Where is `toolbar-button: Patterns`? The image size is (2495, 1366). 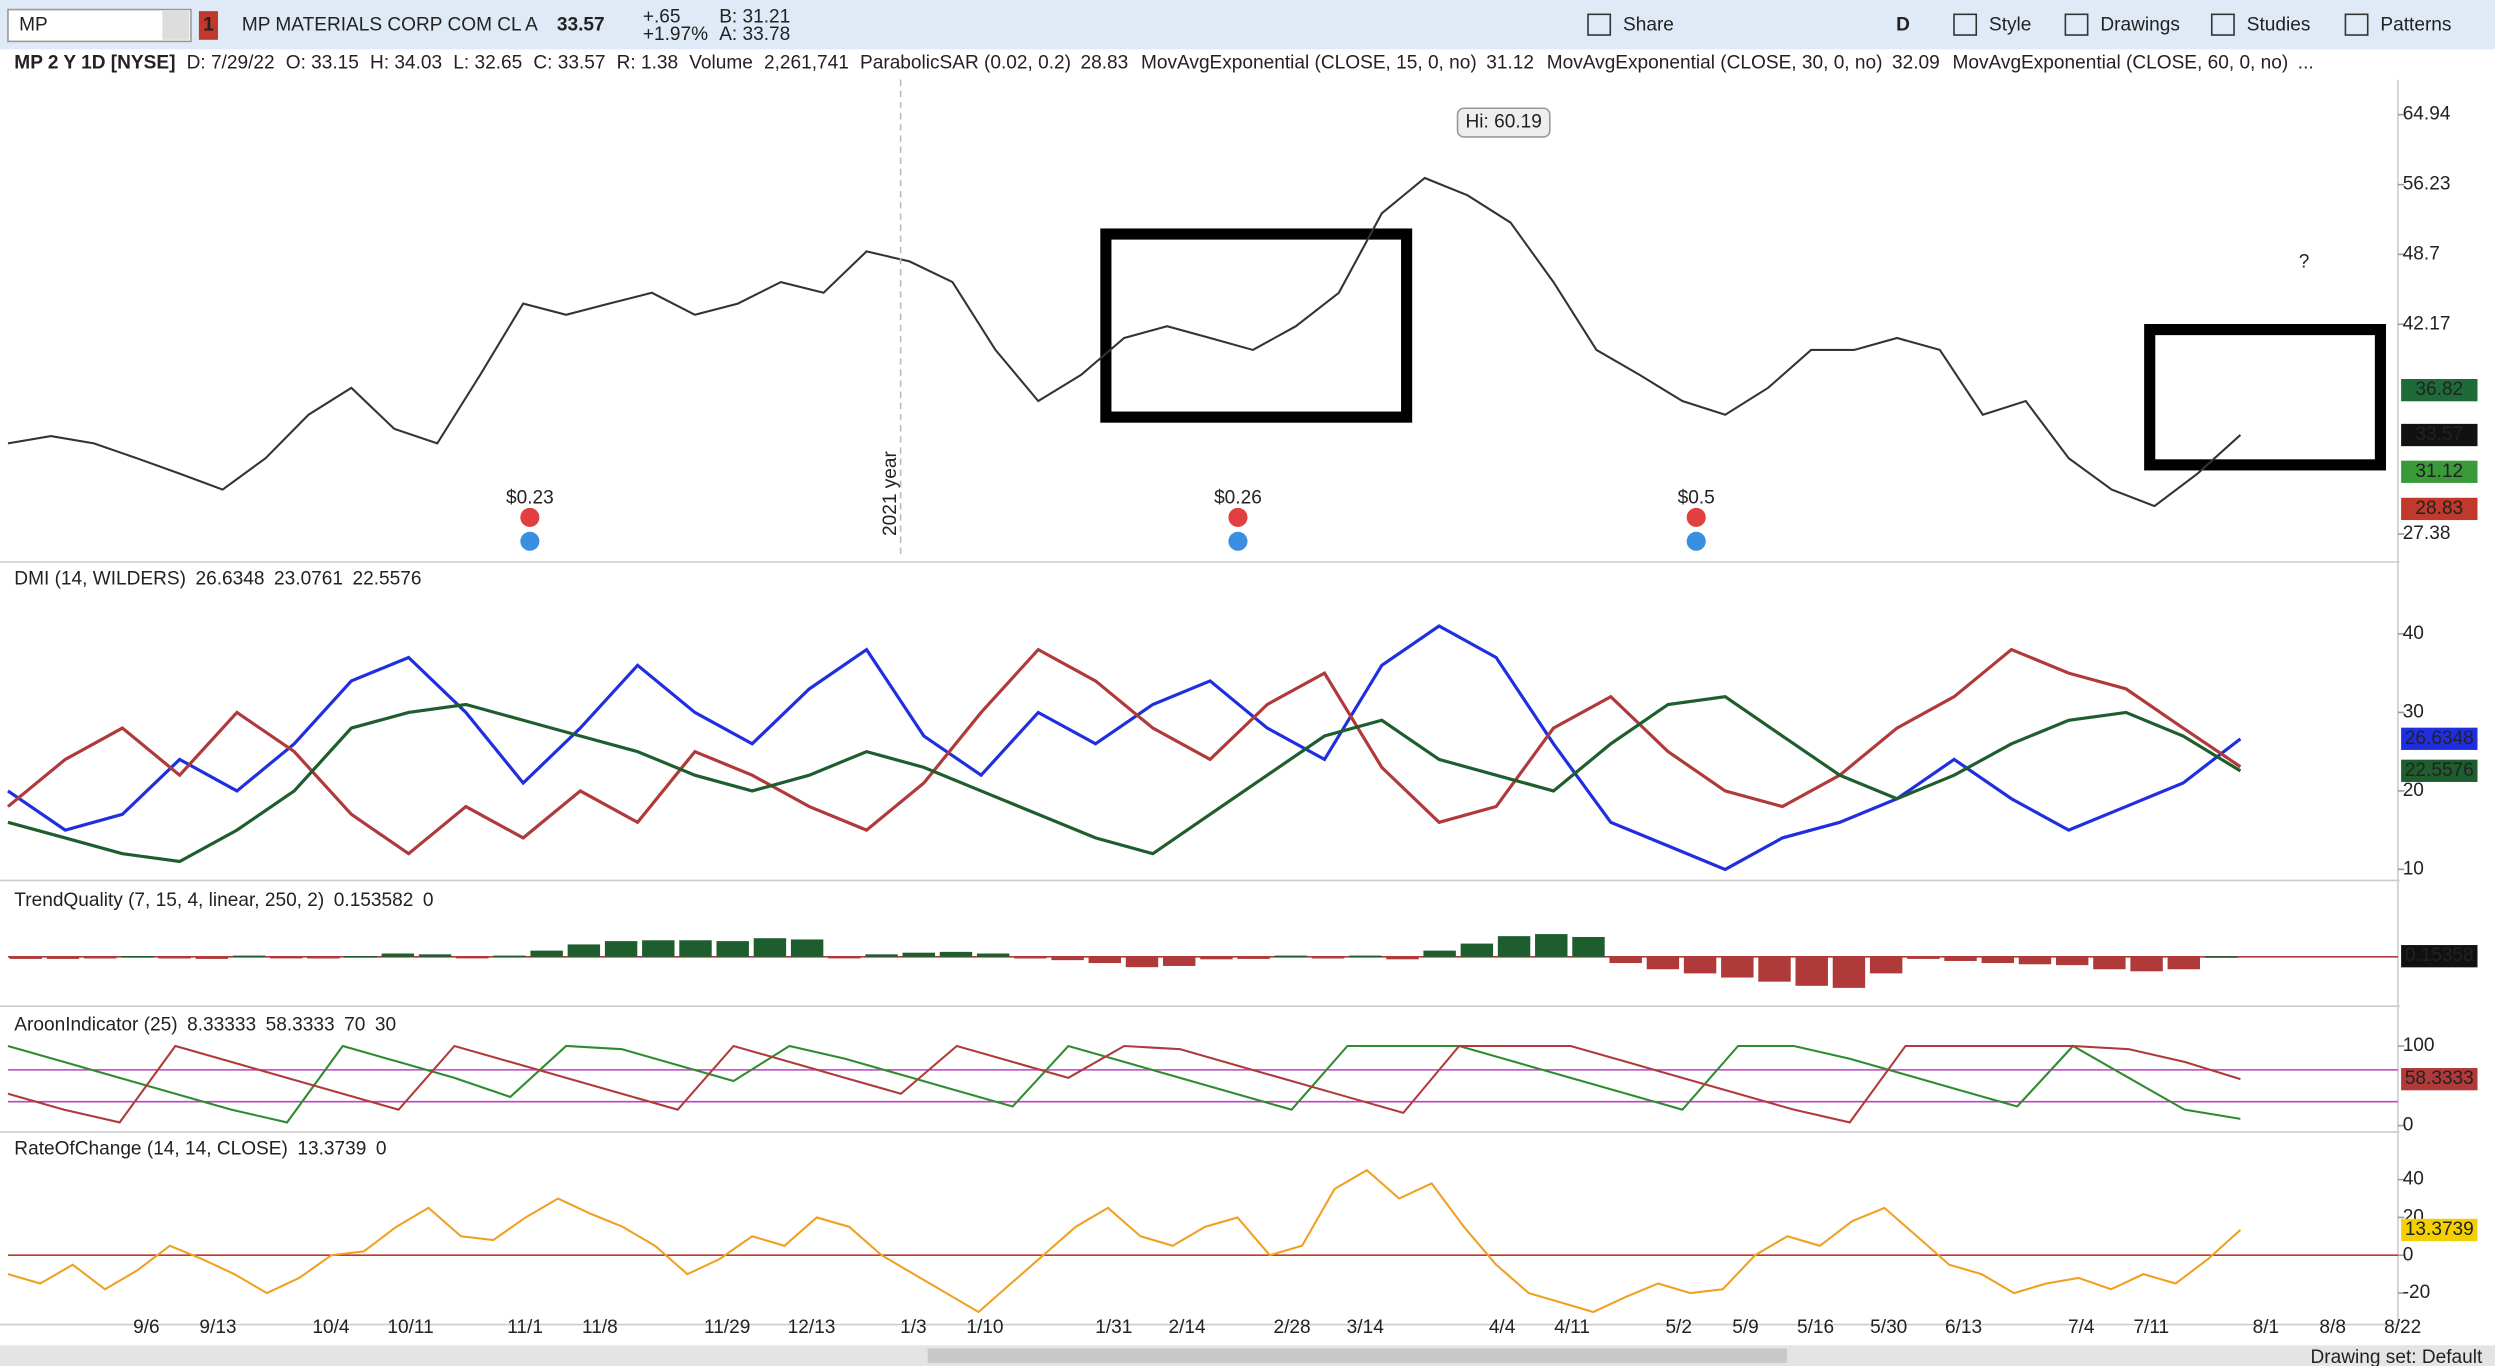
toolbar-button: Patterns is located at coordinates (2415, 25).